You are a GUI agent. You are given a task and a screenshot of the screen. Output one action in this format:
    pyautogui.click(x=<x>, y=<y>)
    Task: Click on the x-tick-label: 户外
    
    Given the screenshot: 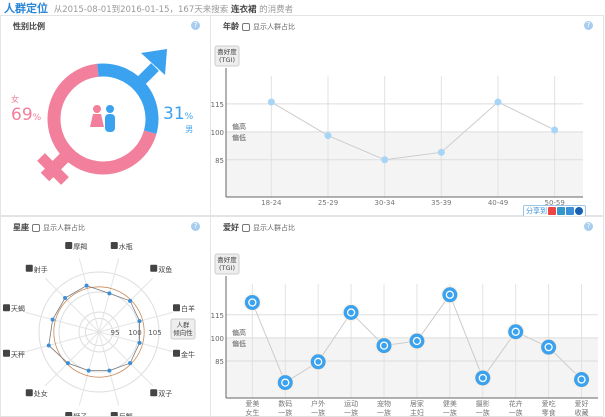 What is the action you would take?
    pyautogui.click(x=318, y=403)
    